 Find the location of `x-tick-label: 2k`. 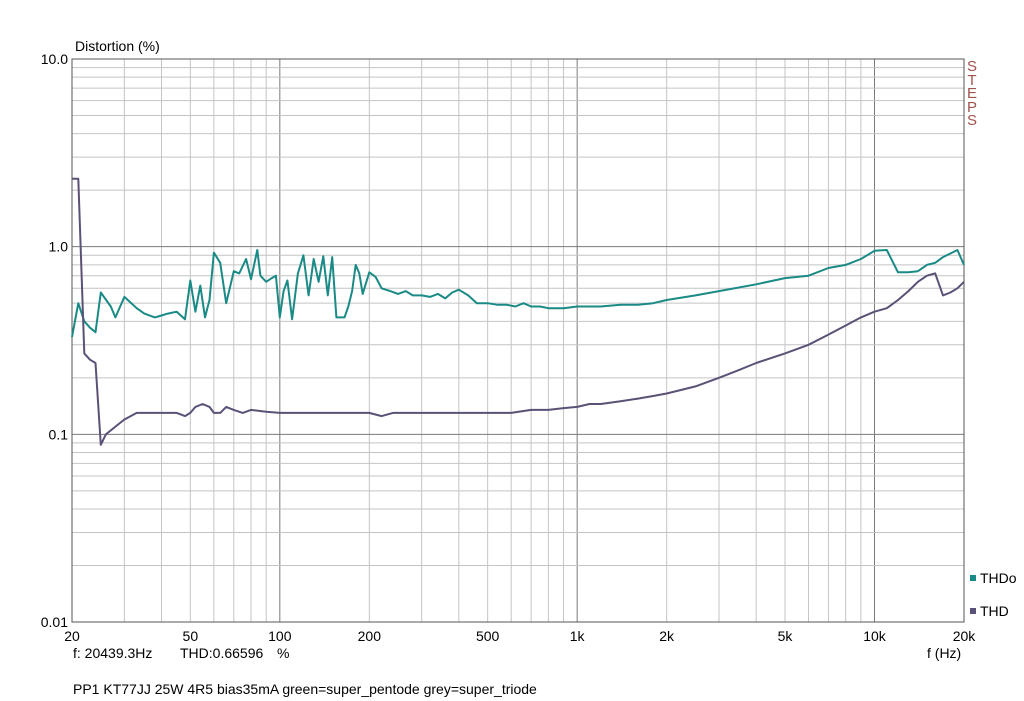

x-tick-label: 2k is located at coordinates (667, 636).